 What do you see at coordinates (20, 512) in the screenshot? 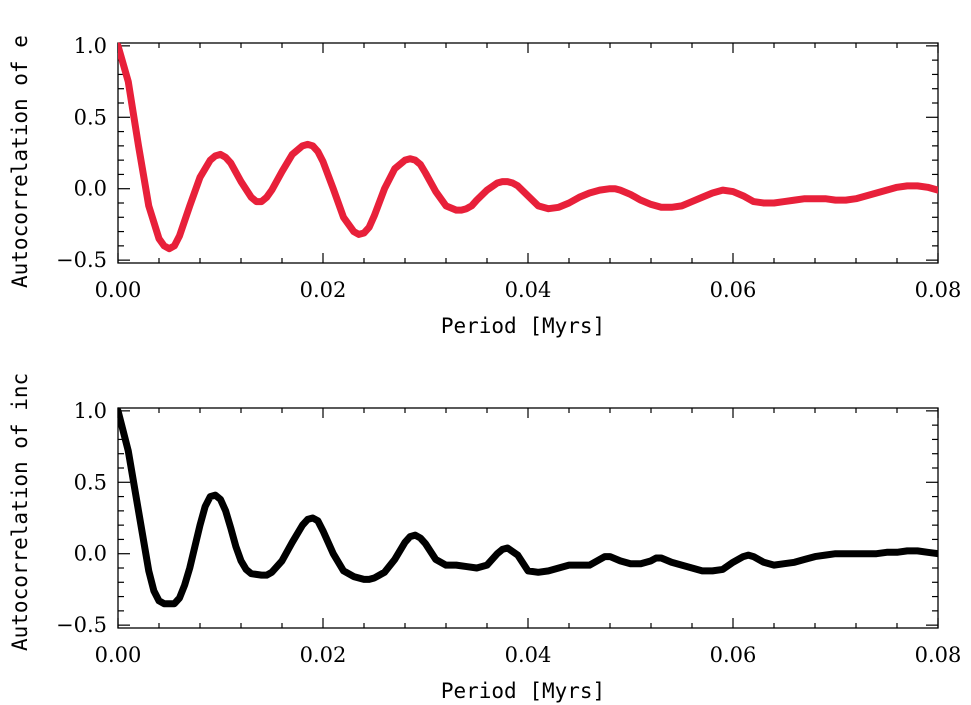
I see `y-axis-title: Autocorrelation of inc` at bounding box center [20, 512].